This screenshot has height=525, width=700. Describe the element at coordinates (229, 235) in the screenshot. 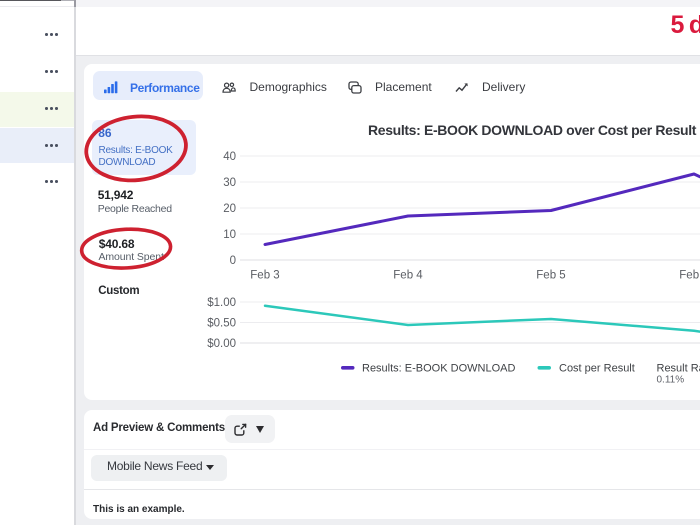

I see `svg-text: 10` at that location.